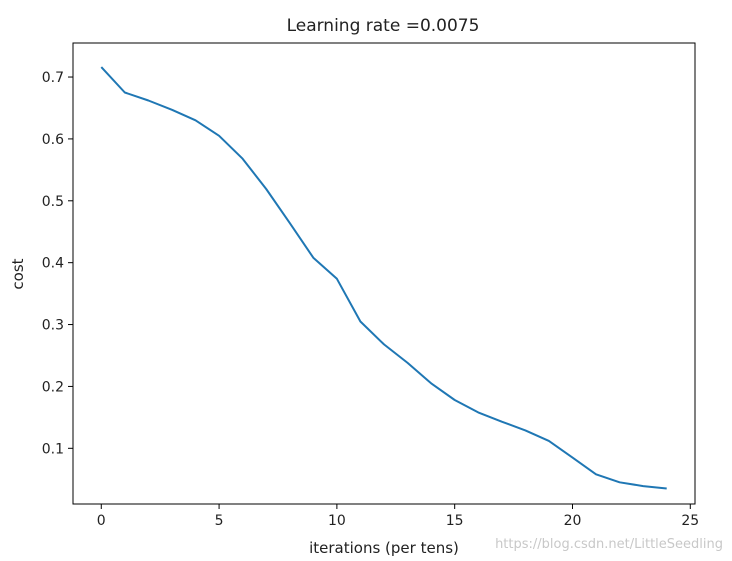 Image resolution: width=732 pixels, height=561 pixels. Describe the element at coordinates (455, 521) in the screenshot. I see `x-tick-label: 15` at that location.